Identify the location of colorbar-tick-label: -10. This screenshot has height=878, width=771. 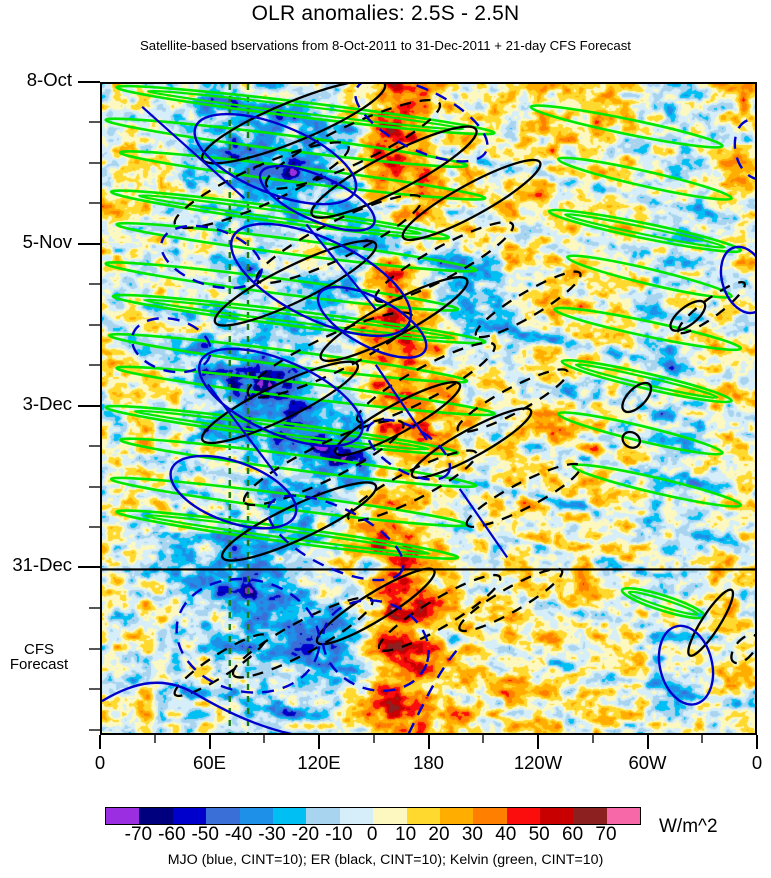
(339, 834).